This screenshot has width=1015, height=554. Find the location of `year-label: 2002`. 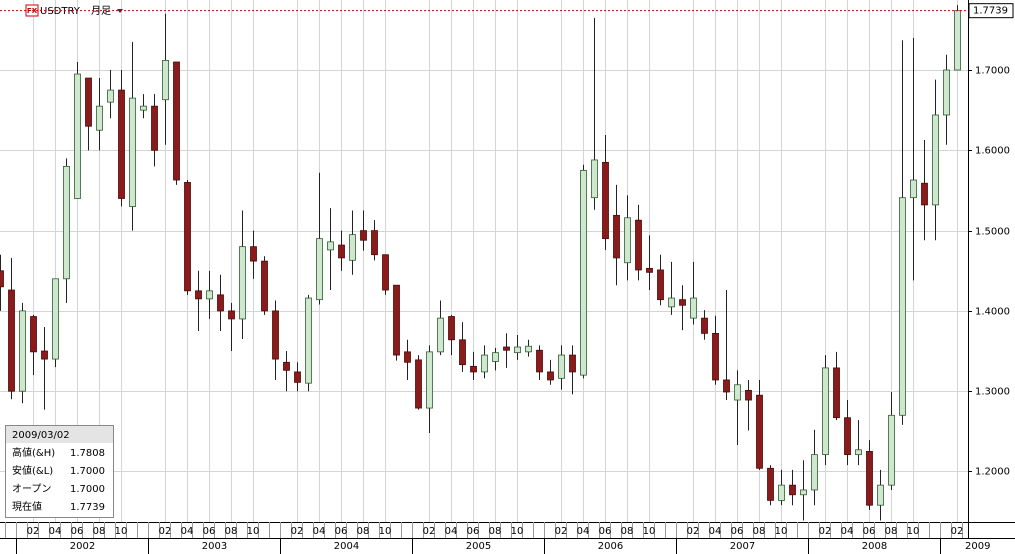

year-label: 2002 is located at coordinates (82, 546).